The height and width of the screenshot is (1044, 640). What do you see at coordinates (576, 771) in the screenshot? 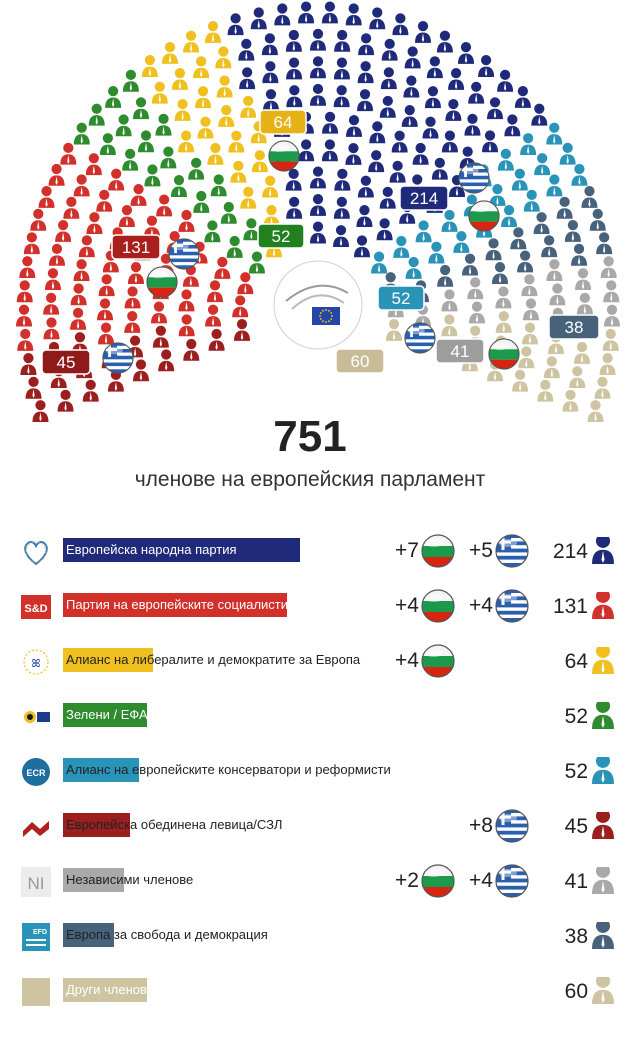
I see `seat-count: 52` at bounding box center [576, 771].